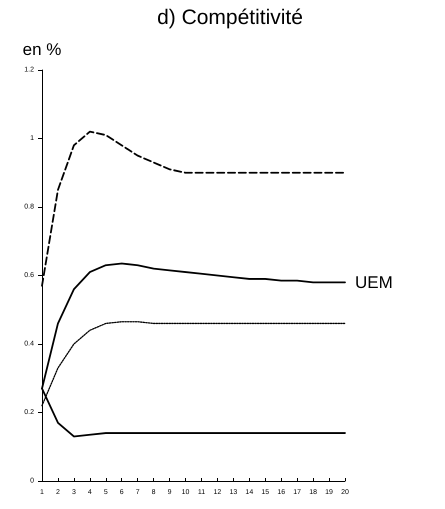 The height and width of the screenshot is (509, 445). I want to click on chart-title: d) Compétitivité, so click(230, 17).